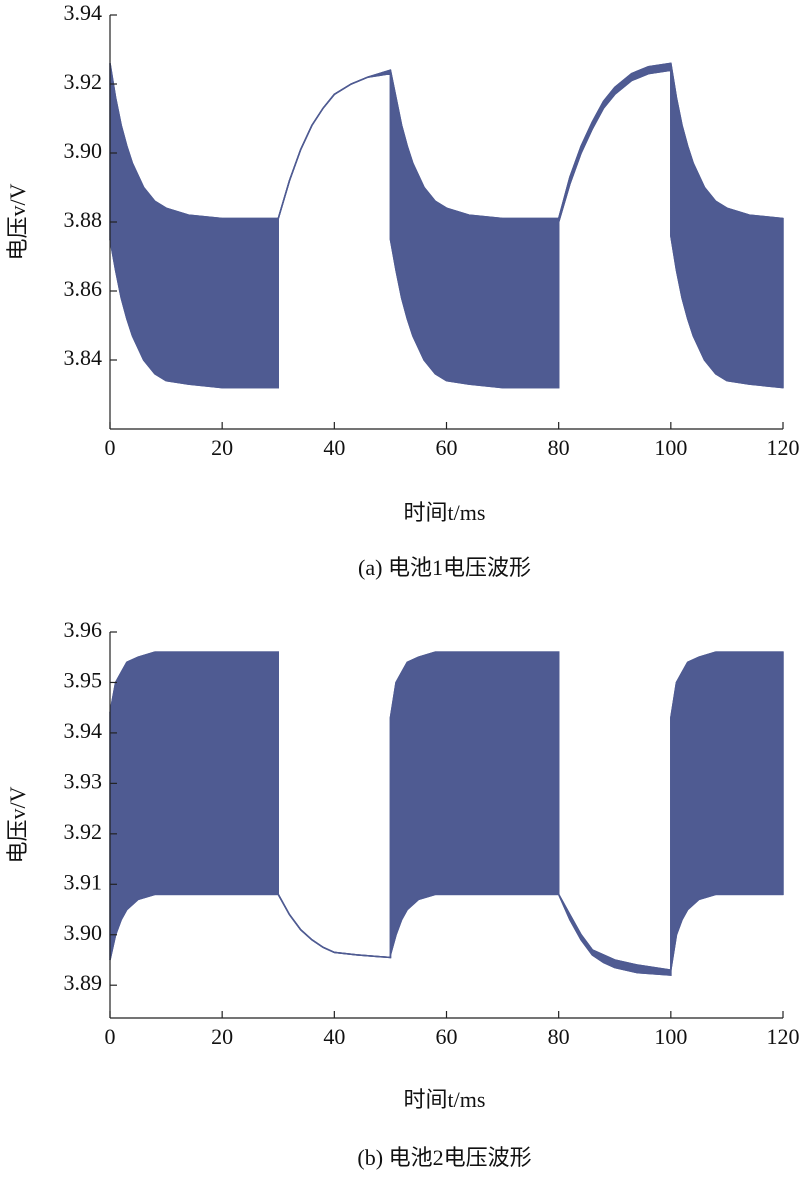 The width and height of the screenshot is (800, 1180). I want to click on caption: (a) 电池1电压波形, so click(444, 567).